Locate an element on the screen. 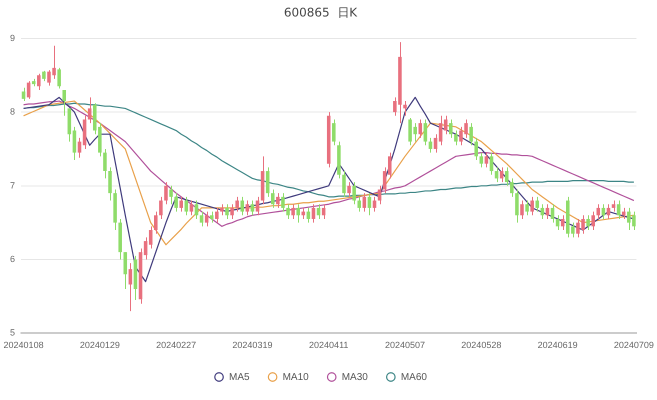  x-tick-label: 20240507 is located at coordinates (405, 345).